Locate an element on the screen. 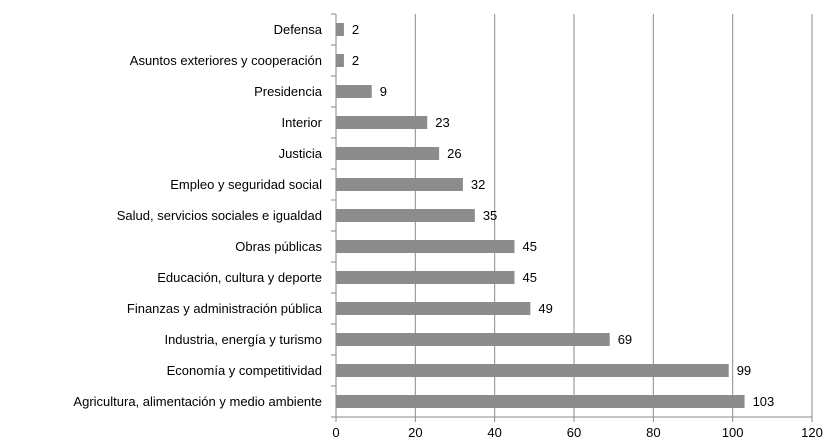 The width and height of the screenshot is (825, 443). data-label-industria-energia-y-turismo: 69 is located at coordinates (625, 339).